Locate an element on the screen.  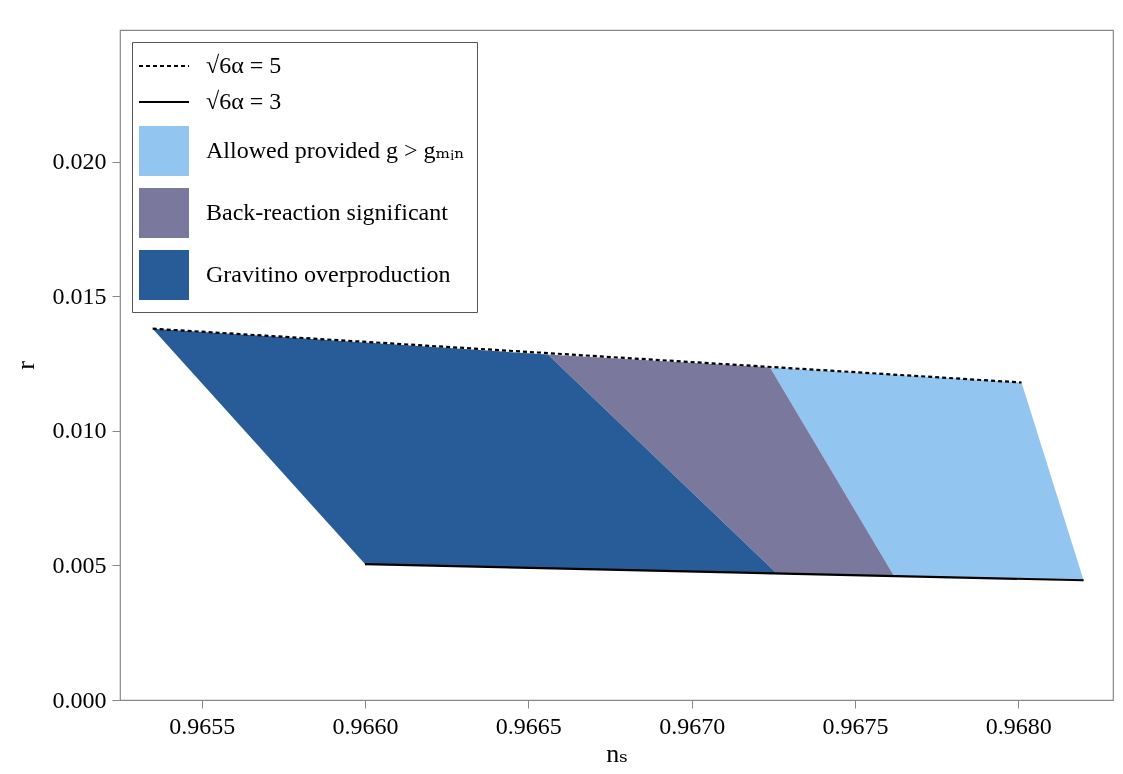
x-tick-label: 0.9675 is located at coordinates (855, 725).